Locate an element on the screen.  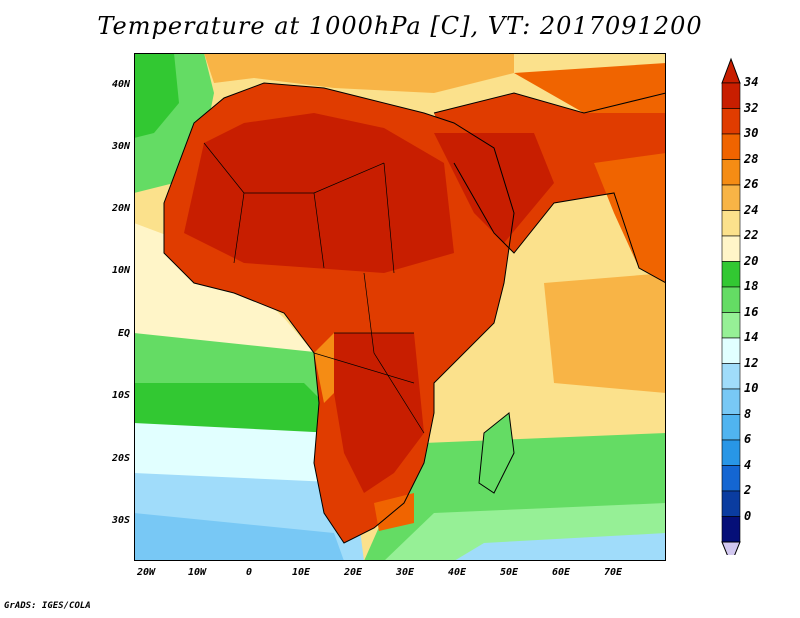
lat-label-40n: 40N is located at coordinates (120, 84).